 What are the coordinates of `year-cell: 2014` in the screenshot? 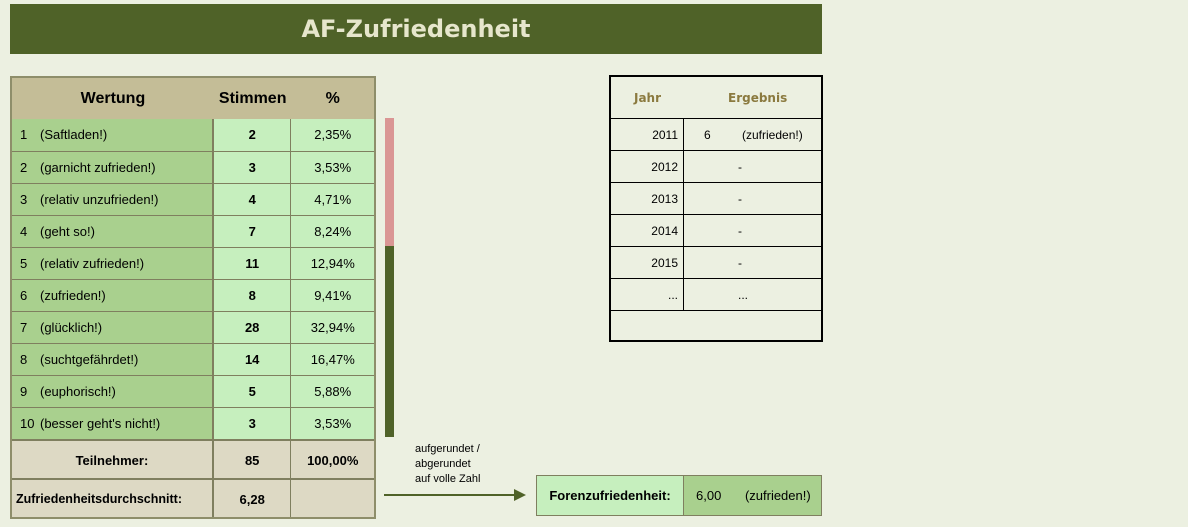 It's located at (647, 230).